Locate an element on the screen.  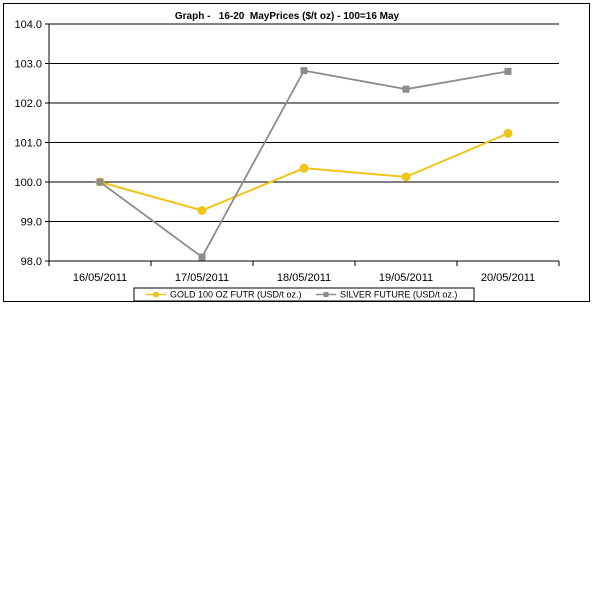
x-tick-label: 20/05/2011 is located at coordinates (508, 278).